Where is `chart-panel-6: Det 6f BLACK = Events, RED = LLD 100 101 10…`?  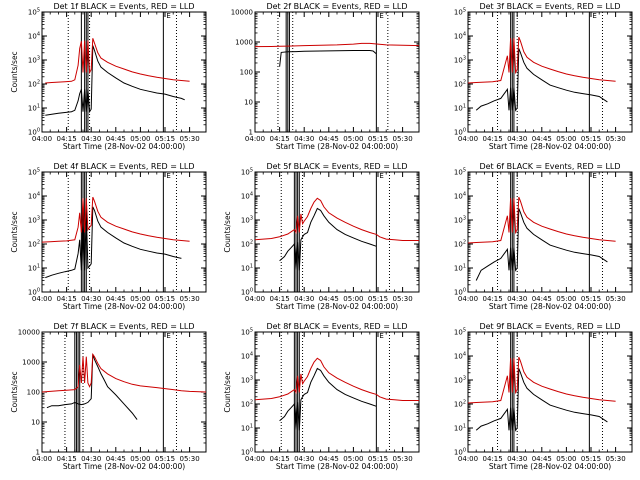
chart-panel-6: Det 6f BLACK = Events, RED = LLD 100 101 10… is located at coordinates (543, 236).